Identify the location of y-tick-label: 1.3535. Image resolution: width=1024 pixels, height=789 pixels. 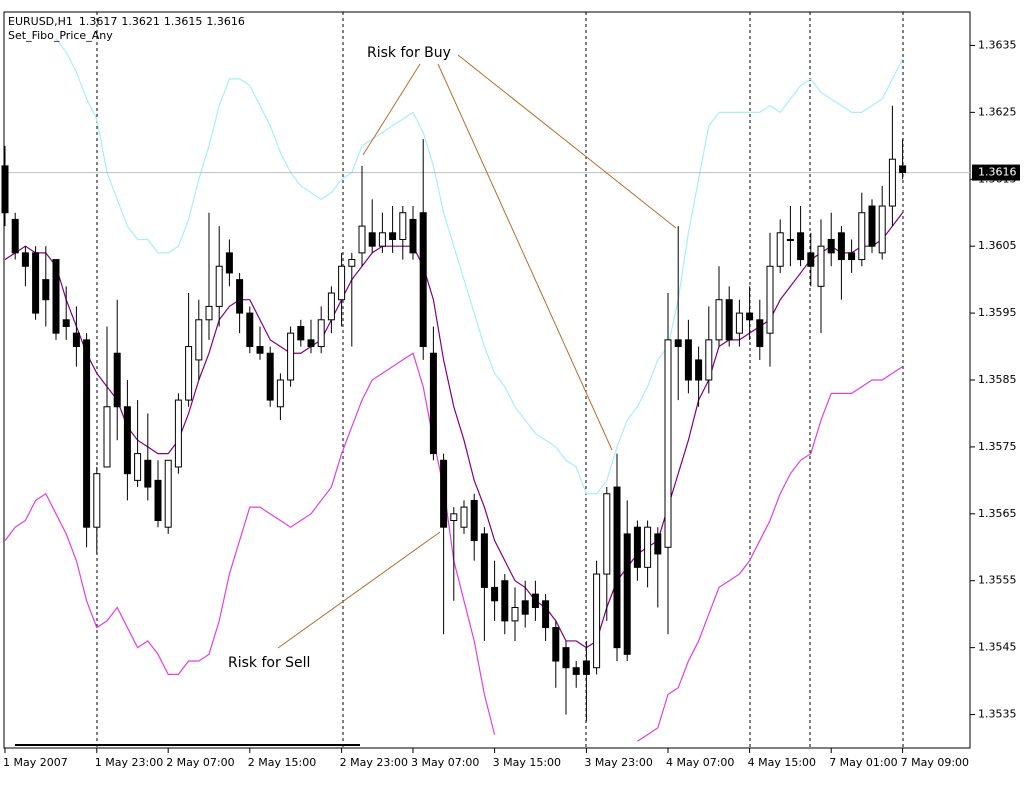
(997, 714).